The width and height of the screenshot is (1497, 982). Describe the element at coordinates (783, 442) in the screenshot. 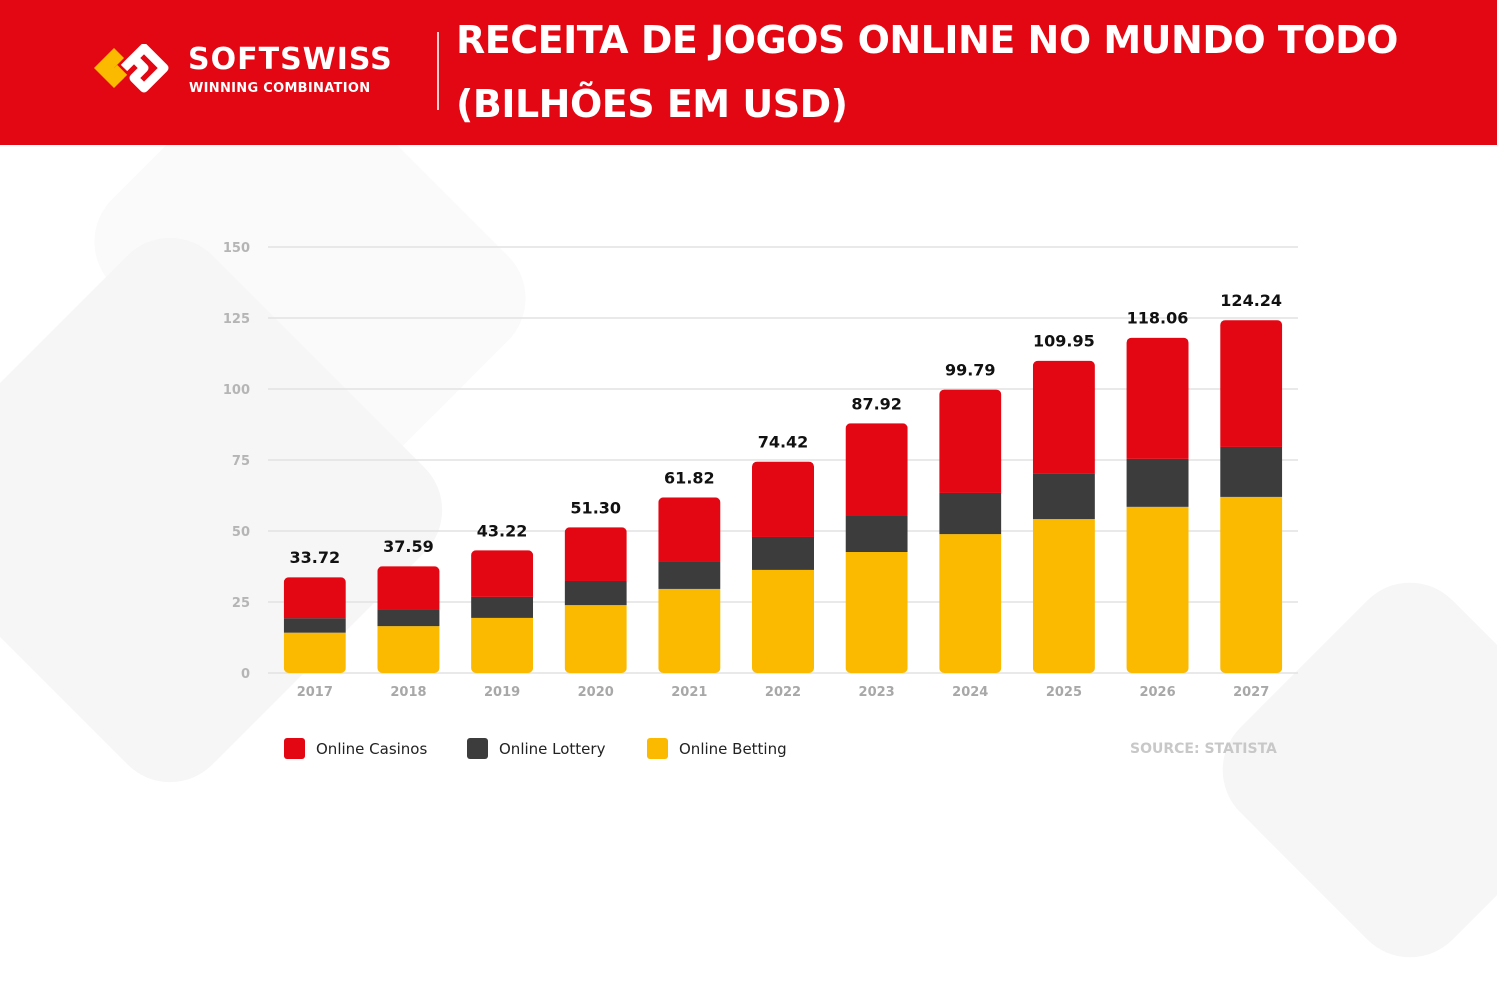

I see `data-label: 74.42` at that location.